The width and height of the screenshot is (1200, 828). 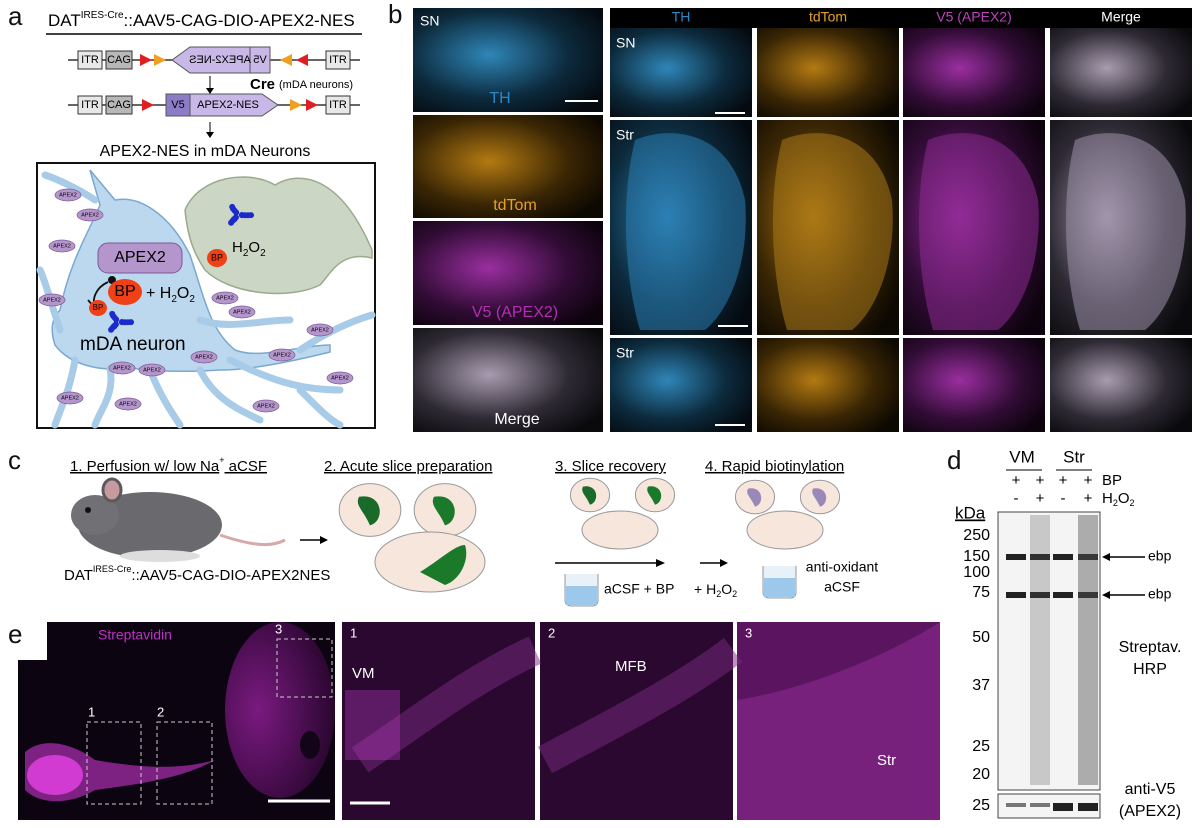 I want to click on h2o2-sign: -, so click(x=1063, y=498).